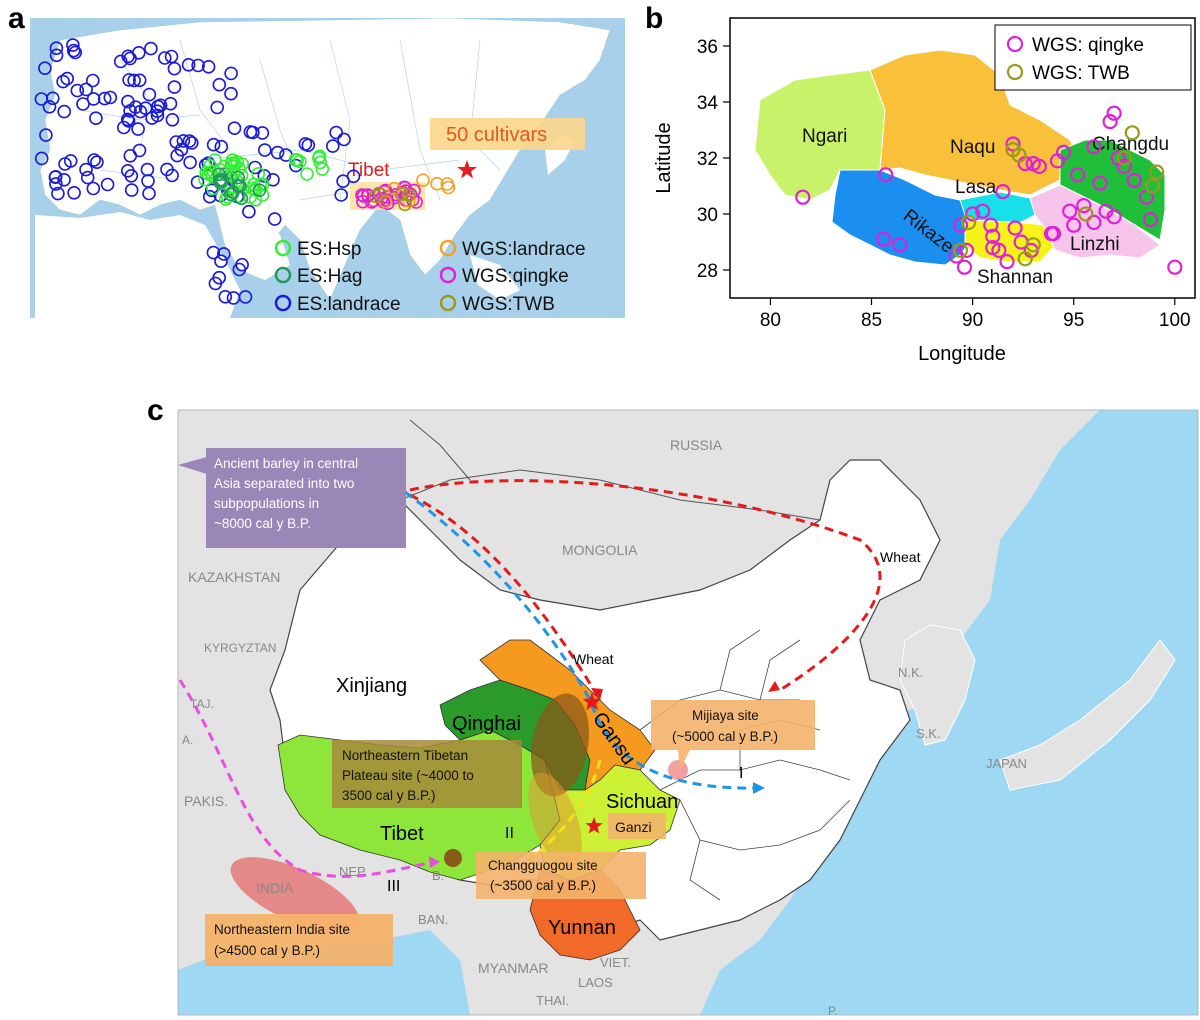 The height and width of the screenshot is (1020, 1200). I want to click on ganzi-star-marker, so click(594, 825).